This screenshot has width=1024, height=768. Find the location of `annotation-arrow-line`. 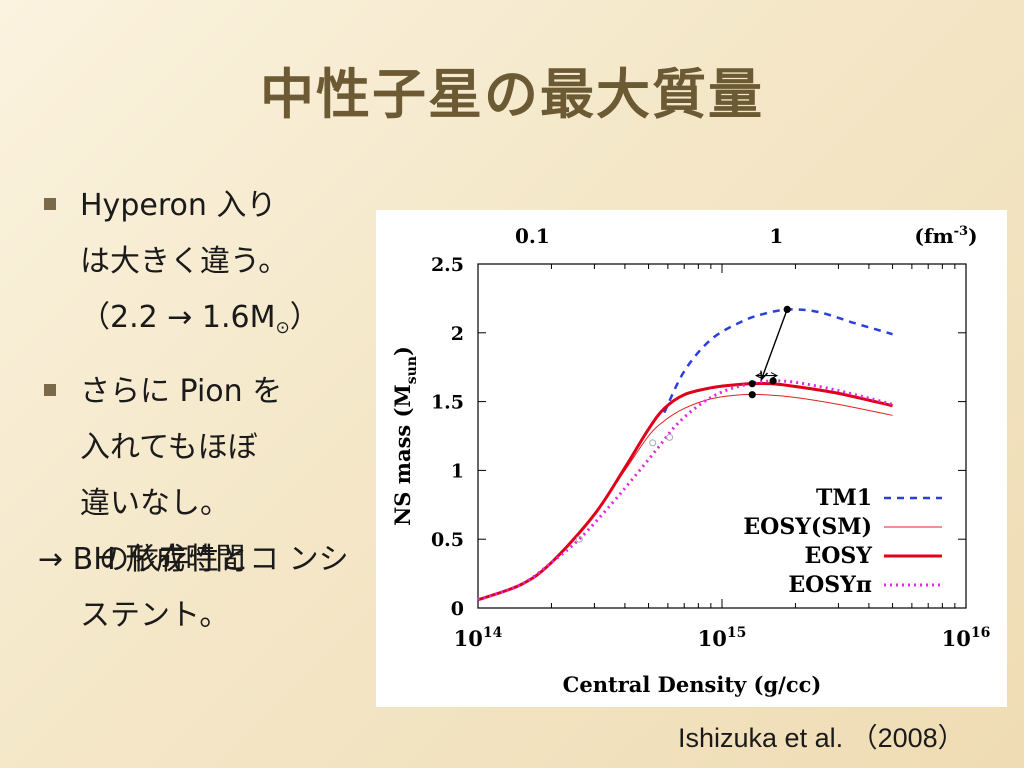

annotation-arrow-line is located at coordinates (774, 344).